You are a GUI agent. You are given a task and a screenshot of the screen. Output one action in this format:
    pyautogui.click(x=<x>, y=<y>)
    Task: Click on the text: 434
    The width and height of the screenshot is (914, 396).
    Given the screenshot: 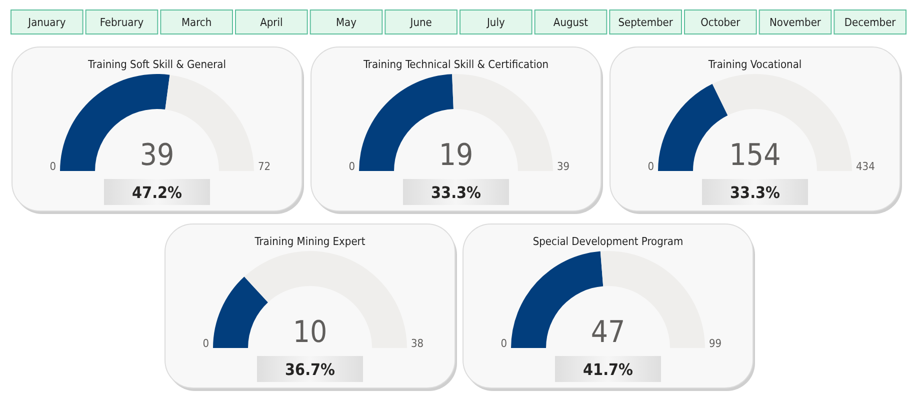 What is the action you would take?
    pyautogui.click(x=865, y=166)
    